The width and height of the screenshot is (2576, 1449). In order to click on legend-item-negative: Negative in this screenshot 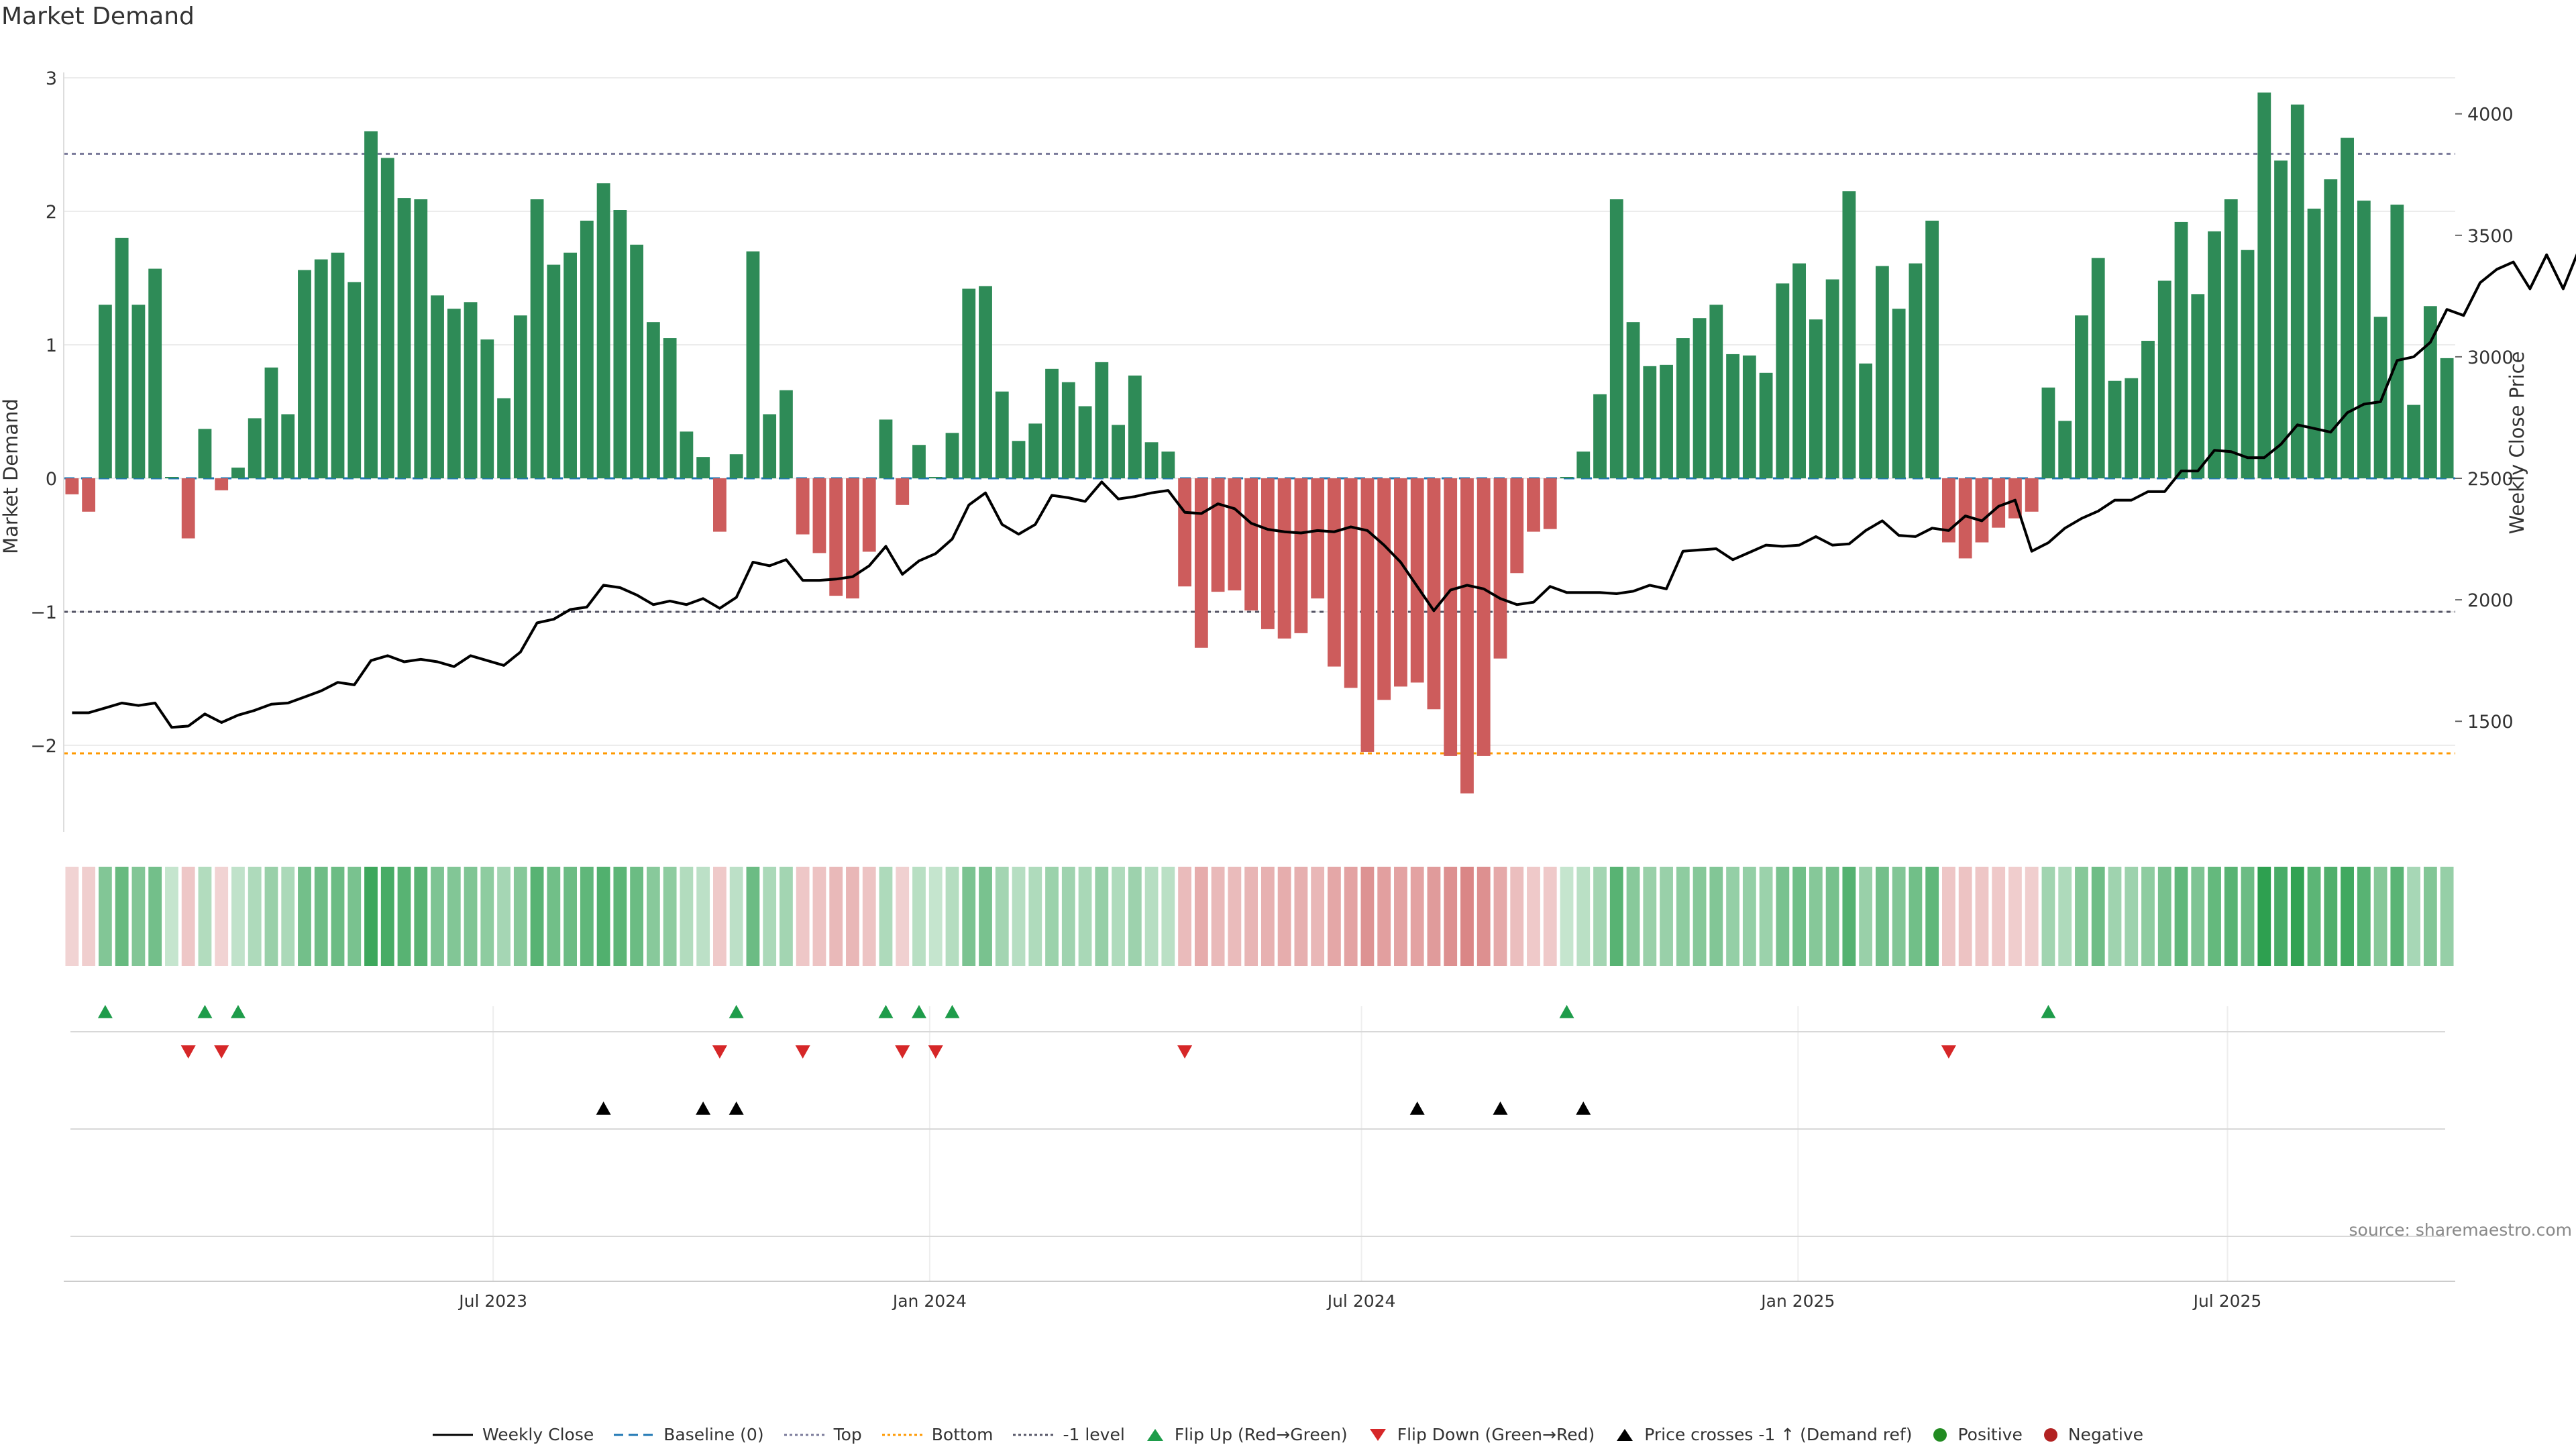, I will do `click(2093, 1434)`.